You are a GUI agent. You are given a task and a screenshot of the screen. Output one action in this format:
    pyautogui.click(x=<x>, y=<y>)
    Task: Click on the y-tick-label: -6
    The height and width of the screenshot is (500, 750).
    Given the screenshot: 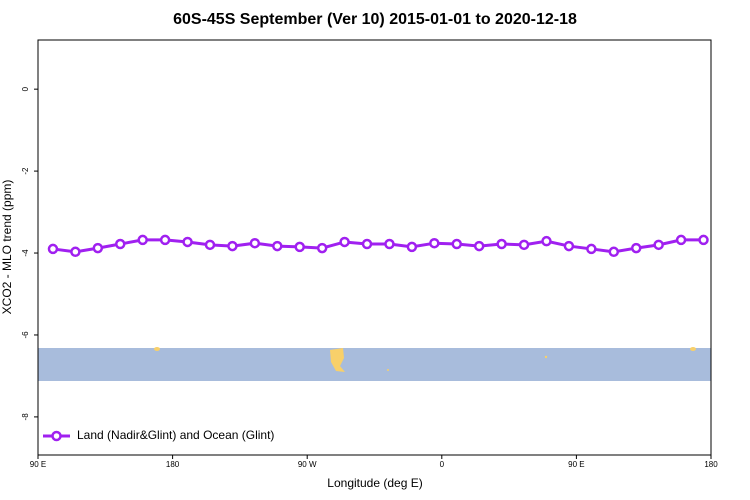 What is the action you would take?
    pyautogui.click(x=25, y=335)
    